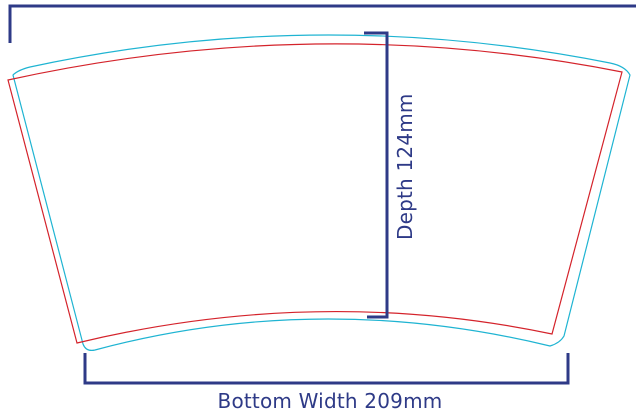 The image size is (636, 416). What do you see at coordinates (376, 175) in the screenshot?
I see `depth-dimension-bracket` at bounding box center [376, 175].